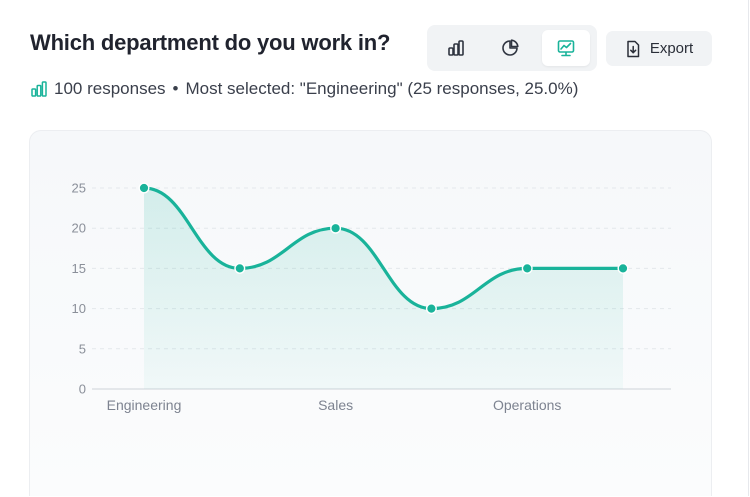  Describe the element at coordinates (144, 405) in the screenshot. I see `x-tick-label: Engineering` at that location.